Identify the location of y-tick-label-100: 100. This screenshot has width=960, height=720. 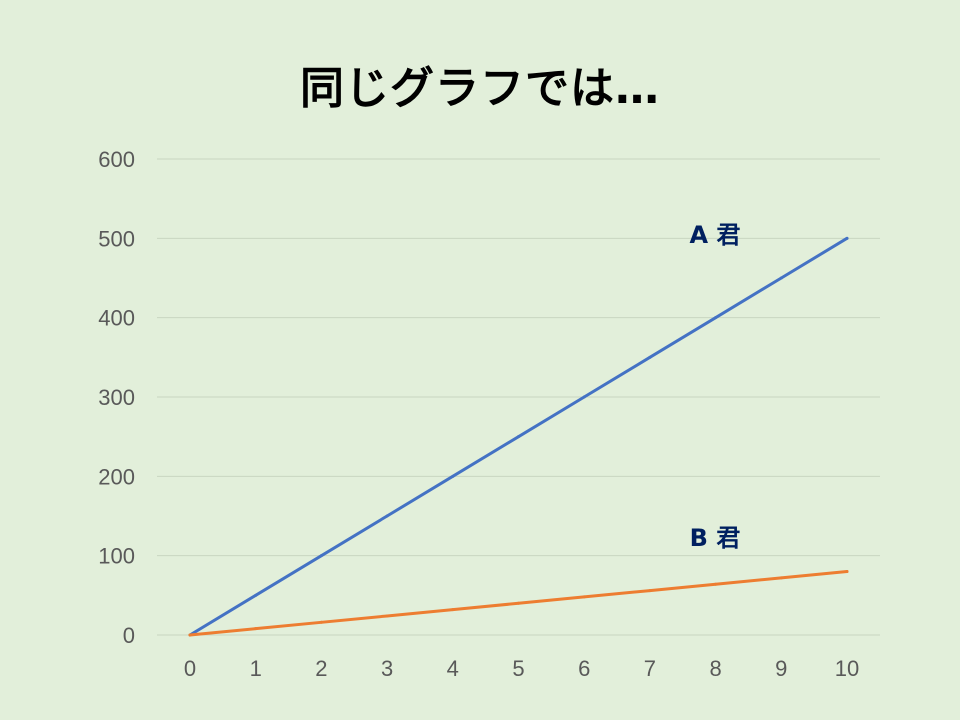
(116, 556).